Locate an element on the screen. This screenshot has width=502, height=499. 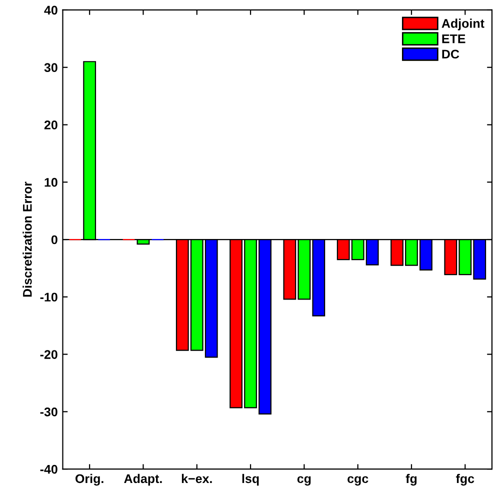
x-tick-label: k−ex. is located at coordinates (197, 479).